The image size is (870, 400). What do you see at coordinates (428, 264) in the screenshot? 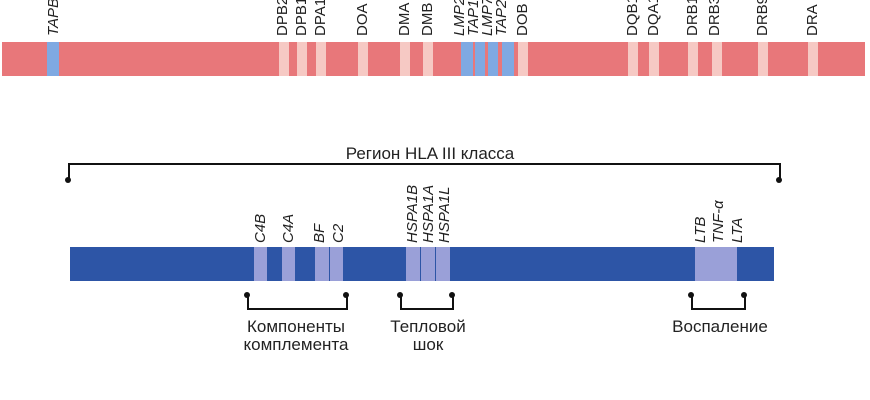
I see `gene-band-hspa1a` at bounding box center [428, 264].